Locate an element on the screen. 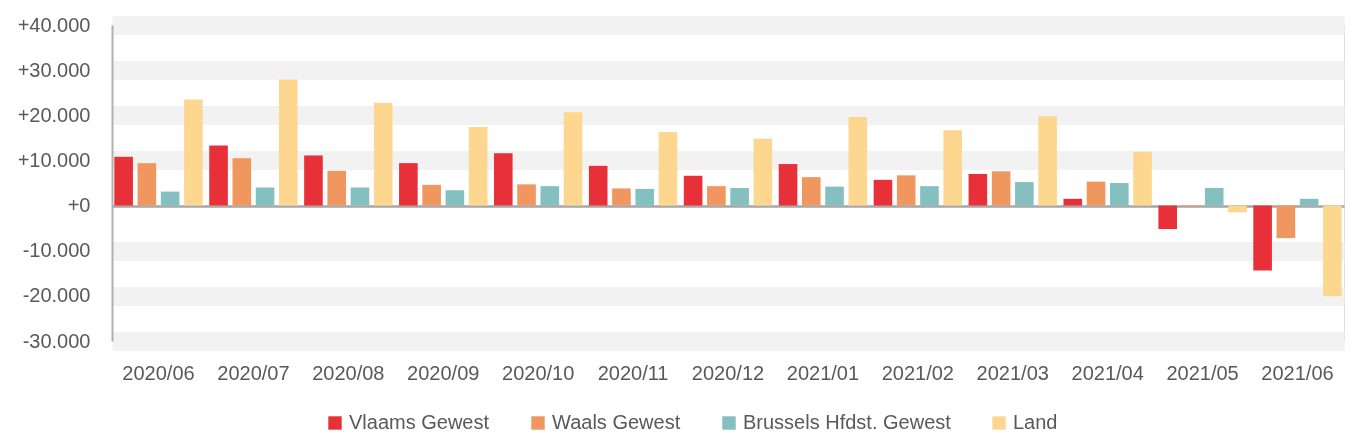  x-tick-label: 2020/06 is located at coordinates (158, 372).